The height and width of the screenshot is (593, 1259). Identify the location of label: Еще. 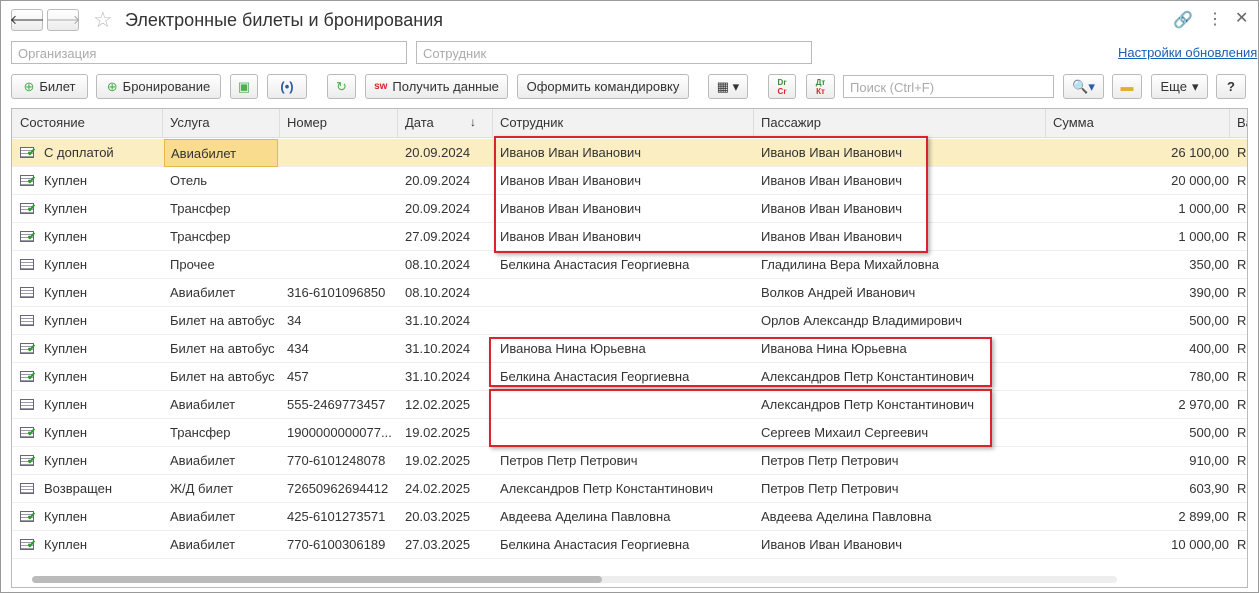
(1173, 86).